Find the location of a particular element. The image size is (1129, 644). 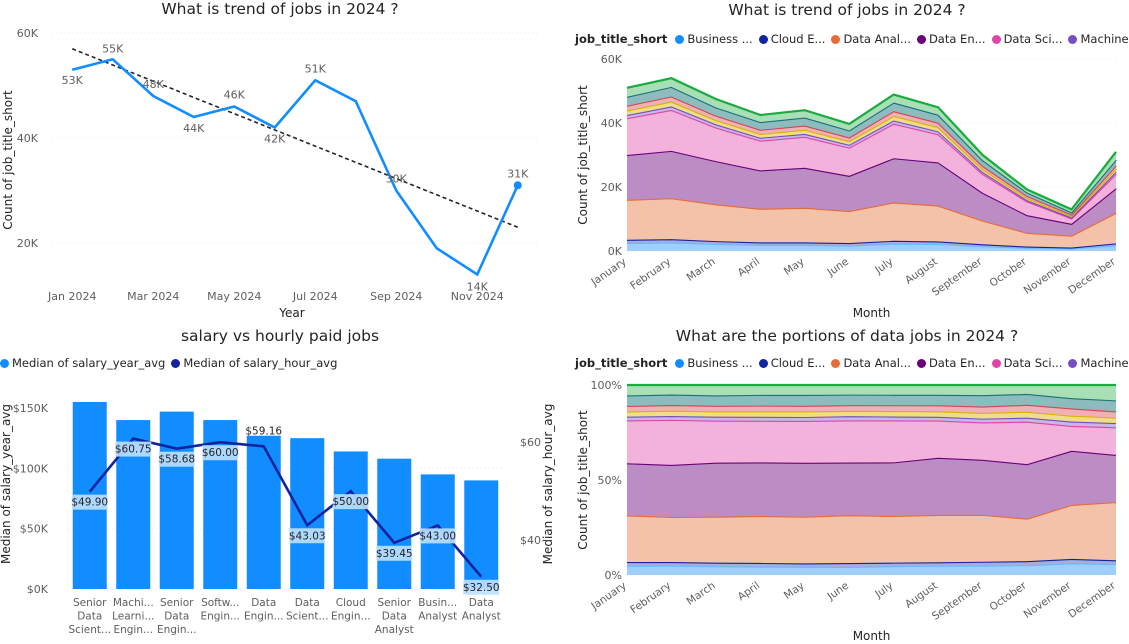

y-tick-label: $150K is located at coordinates (31, 408).